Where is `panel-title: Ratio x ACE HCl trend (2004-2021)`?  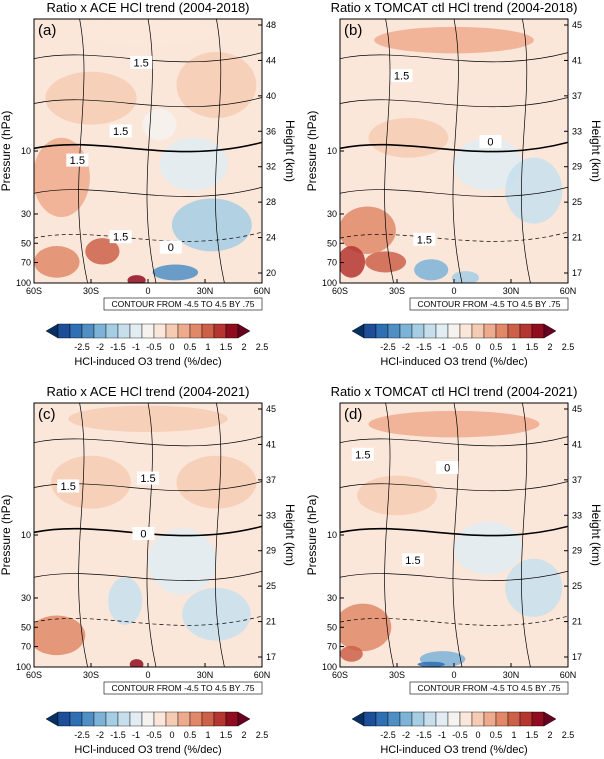
panel-title: Ratio x ACE HCl trend (2004-2021) is located at coordinates (147, 391).